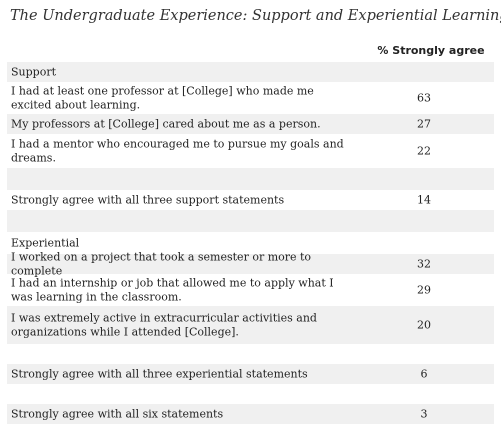  Describe the element at coordinates (250, 414) in the screenshot. I see `summary-row: Strongly agree with all six statements 3` at that location.